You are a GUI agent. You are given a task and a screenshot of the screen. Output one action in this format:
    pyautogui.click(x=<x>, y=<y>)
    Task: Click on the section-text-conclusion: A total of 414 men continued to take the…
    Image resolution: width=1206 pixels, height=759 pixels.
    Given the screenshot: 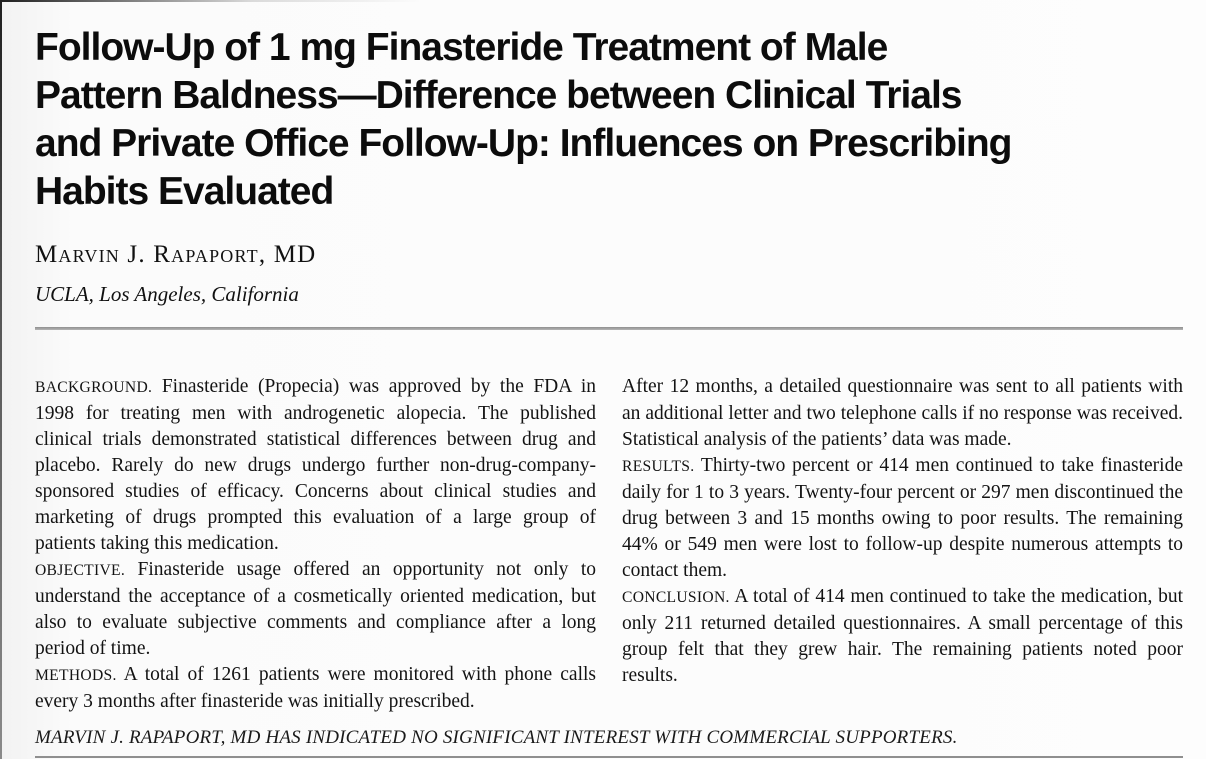 What is the action you would take?
    pyautogui.click(x=902, y=636)
    